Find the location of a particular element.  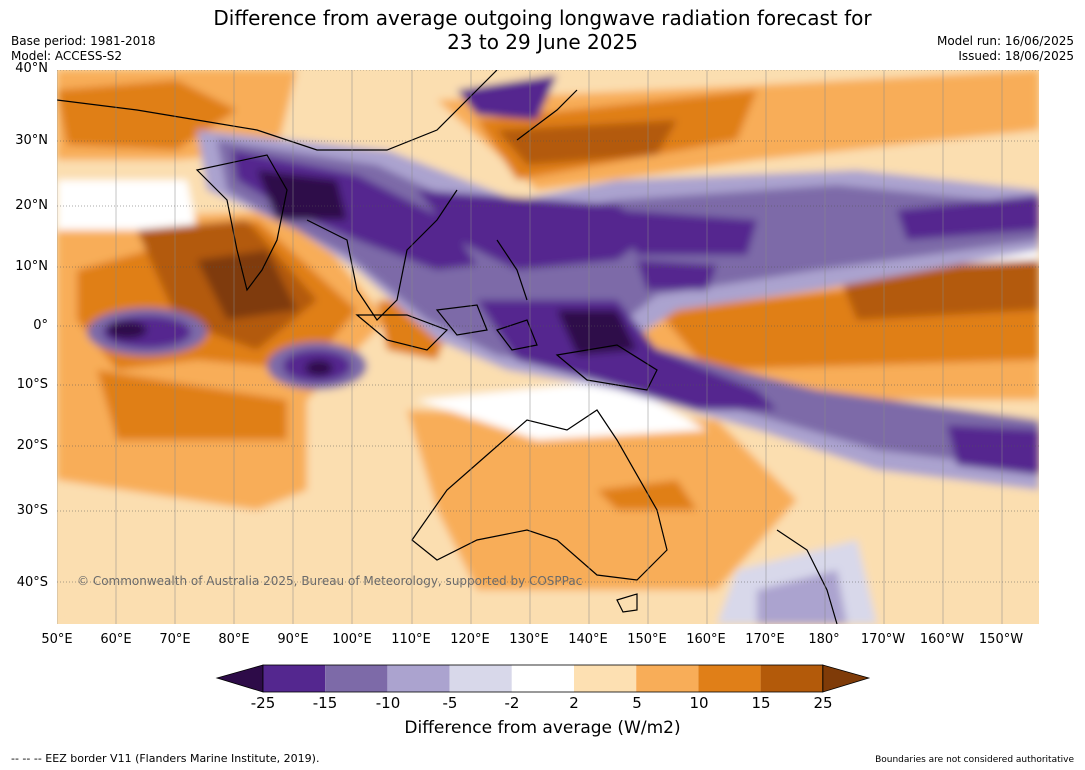

japan-coast is located at coordinates (547, 115).